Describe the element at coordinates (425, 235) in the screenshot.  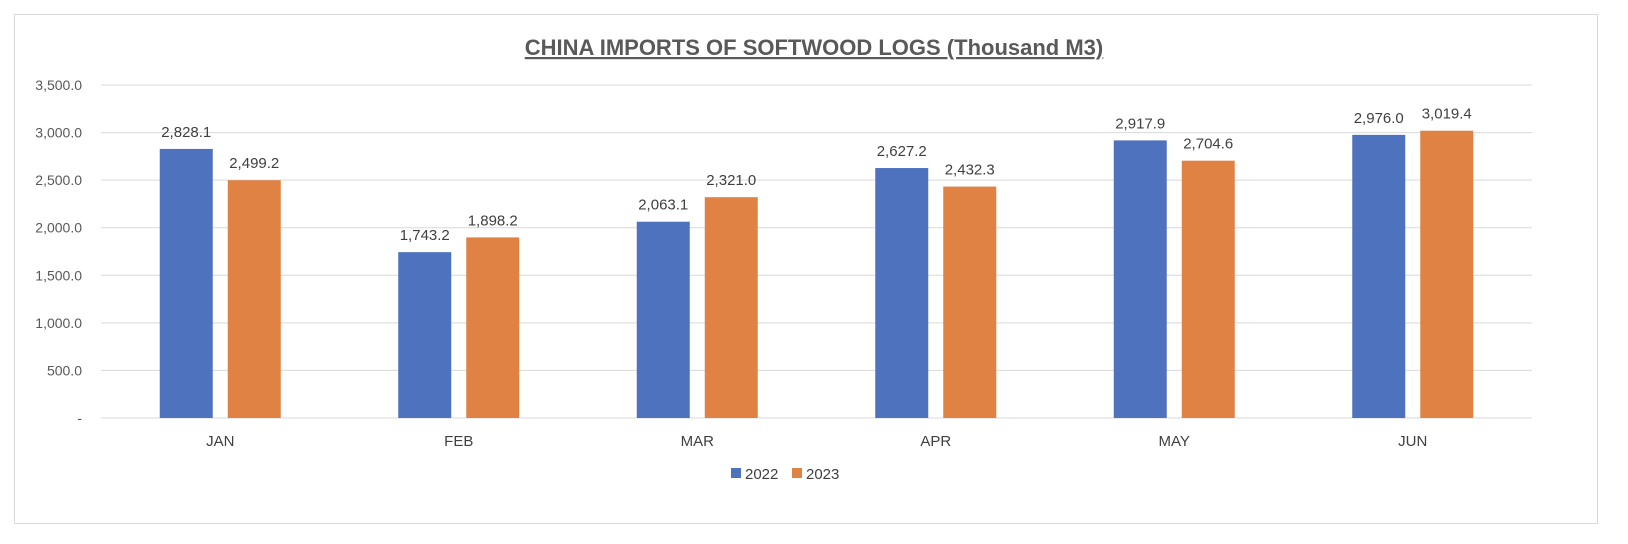
I see `data-label: 1,743.2` at that location.